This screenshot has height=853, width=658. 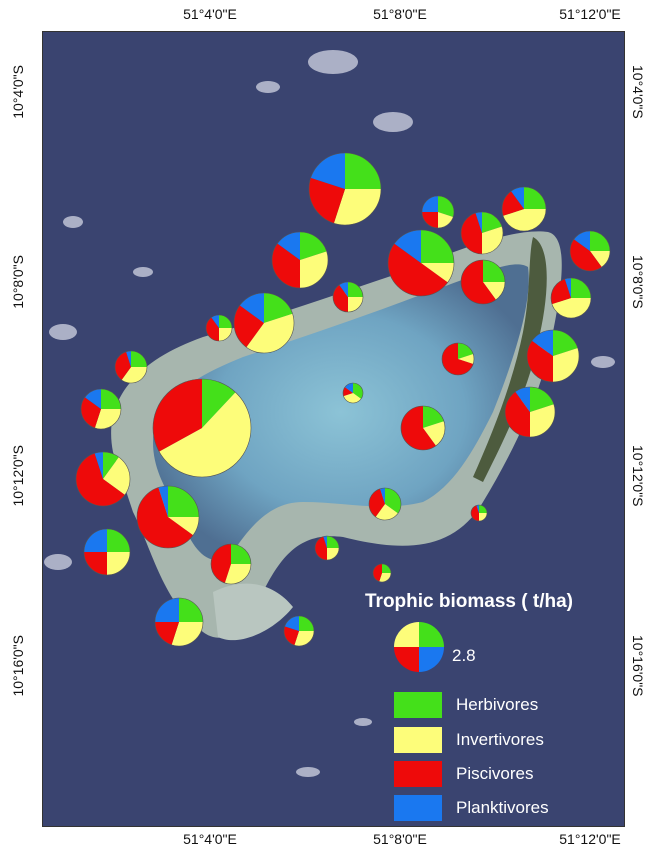 I want to click on top-lon-tick-2: 51°8'0"E, so click(x=400, y=14).